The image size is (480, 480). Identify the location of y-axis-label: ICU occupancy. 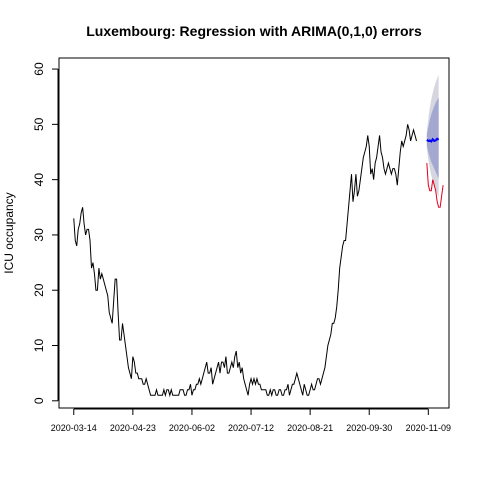
(9, 232).